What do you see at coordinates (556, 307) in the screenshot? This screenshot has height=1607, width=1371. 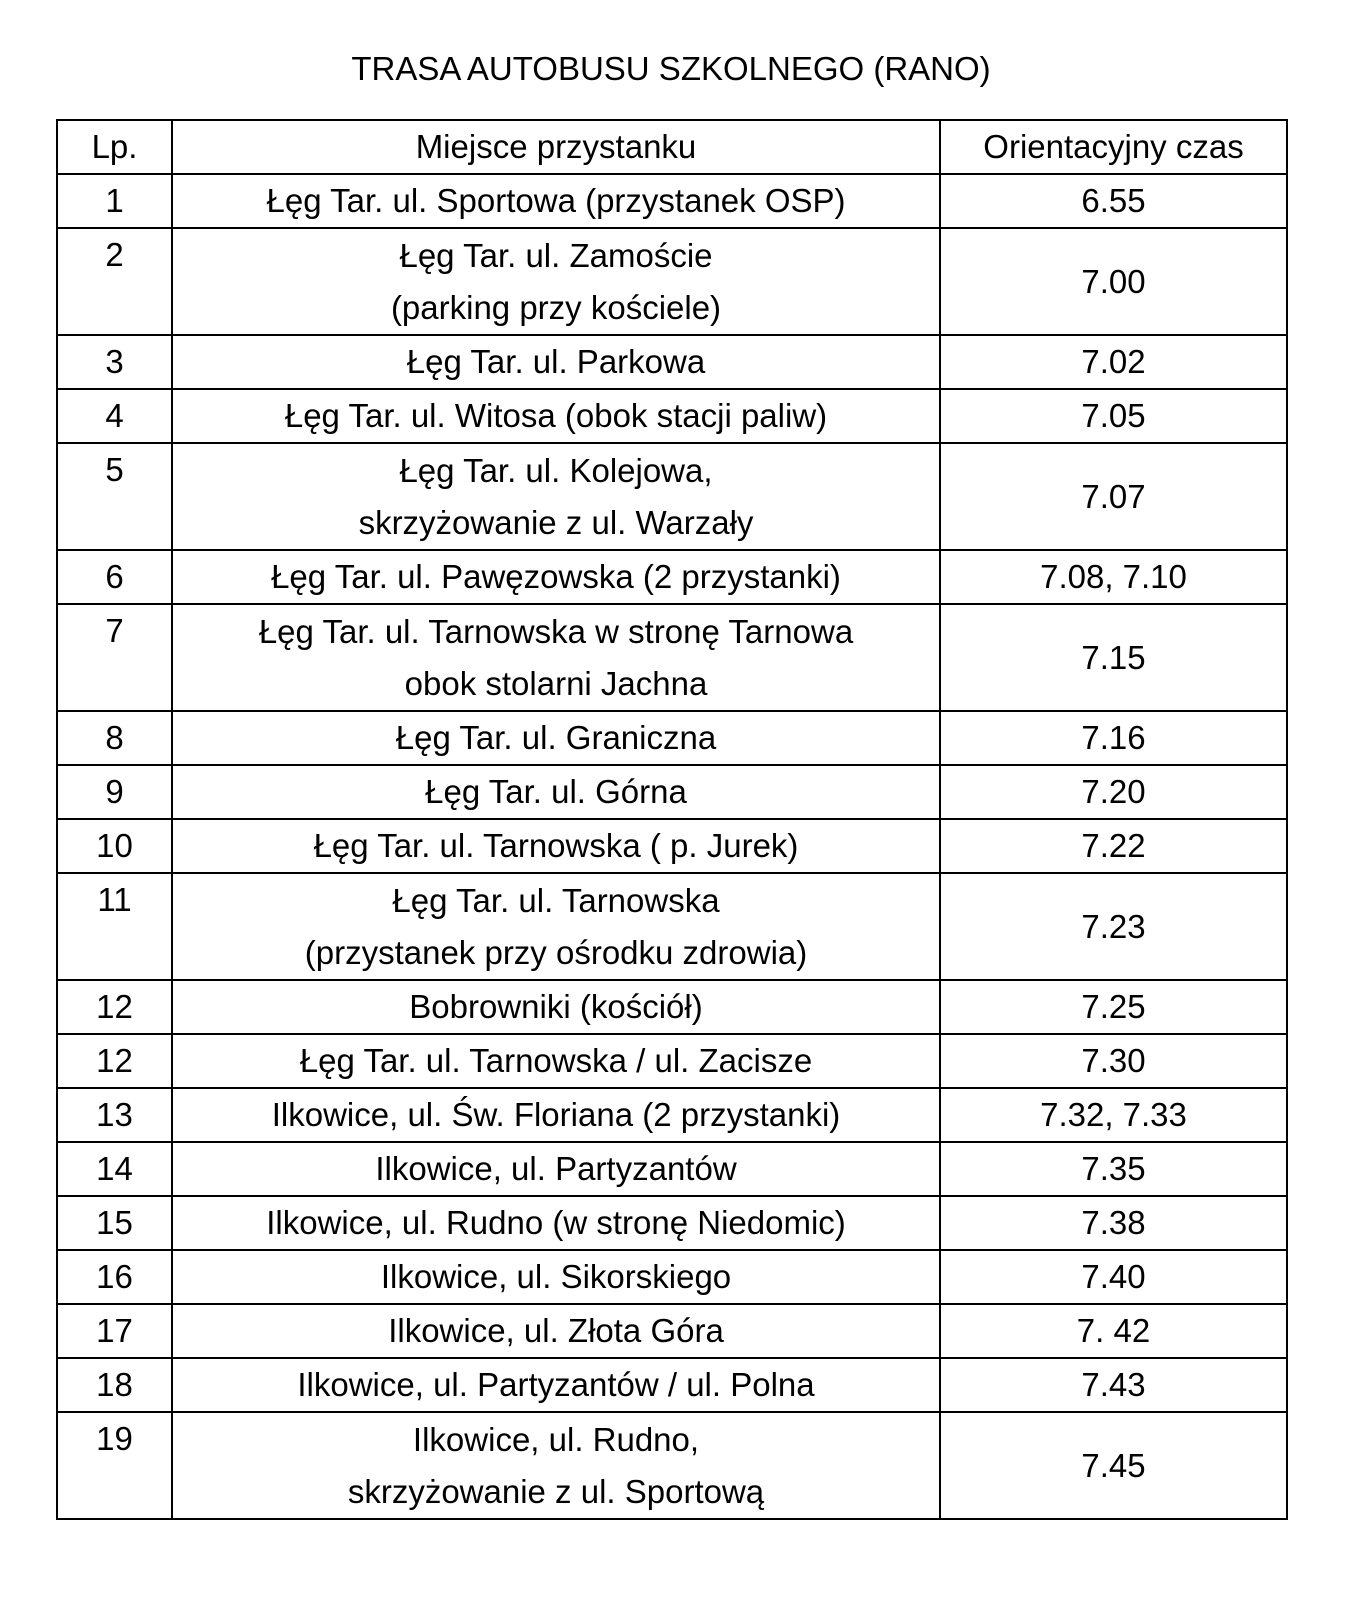 I see `stop-place-line: (parking przy kościele)` at bounding box center [556, 307].